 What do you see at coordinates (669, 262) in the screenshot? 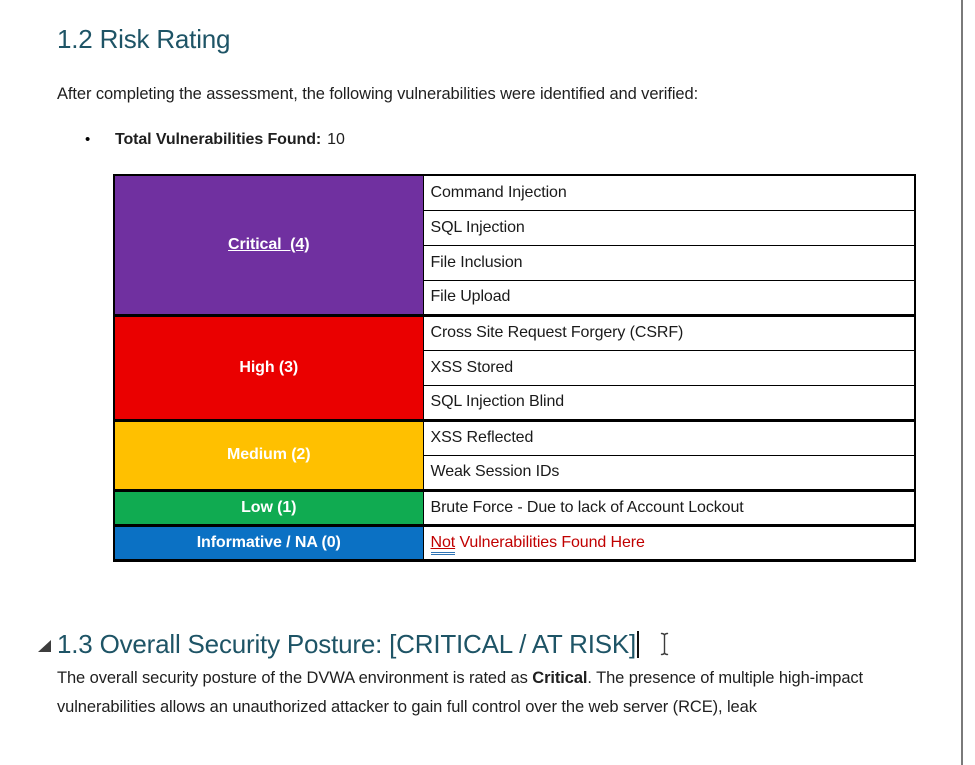
I see `vuln-cell: File Inclusion` at bounding box center [669, 262].